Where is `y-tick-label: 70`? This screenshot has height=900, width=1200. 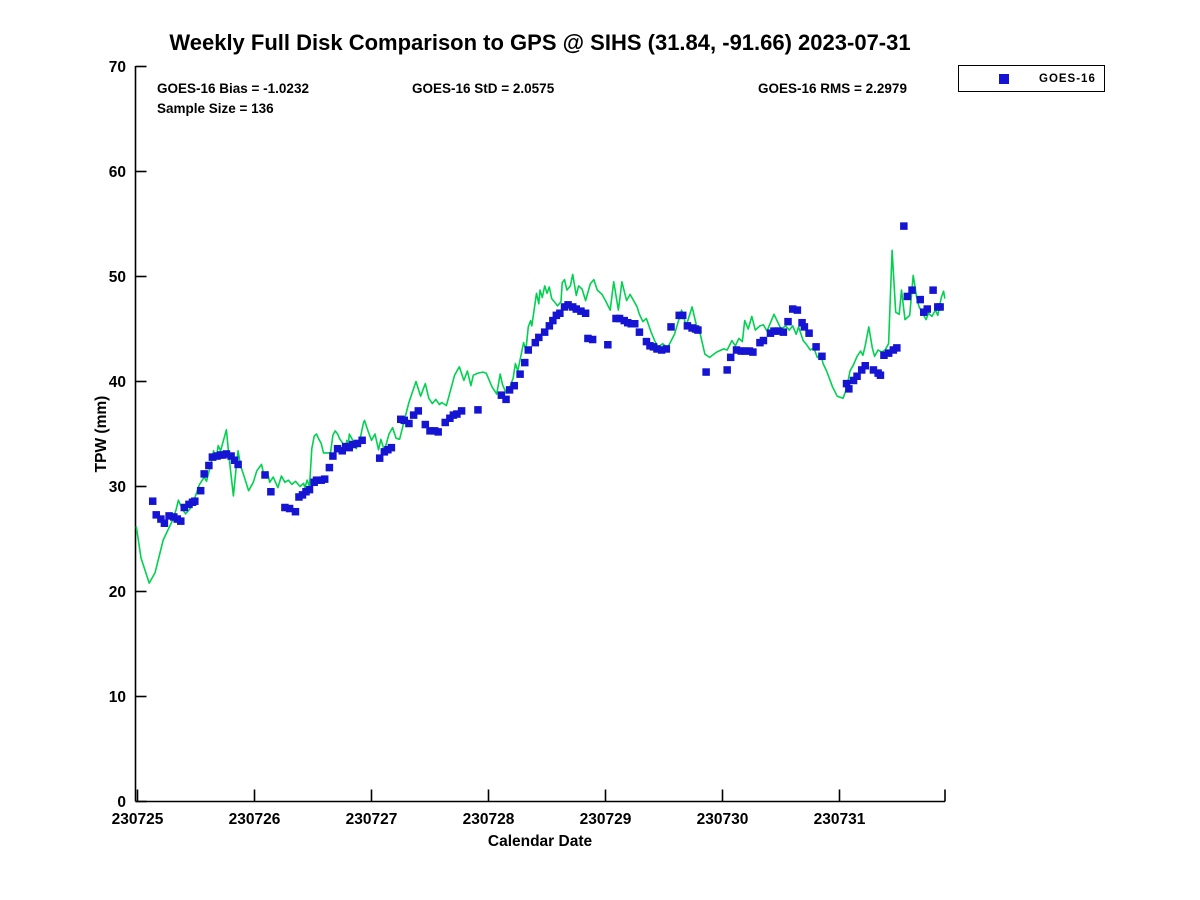 y-tick-label: 70 is located at coordinates (117, 67).